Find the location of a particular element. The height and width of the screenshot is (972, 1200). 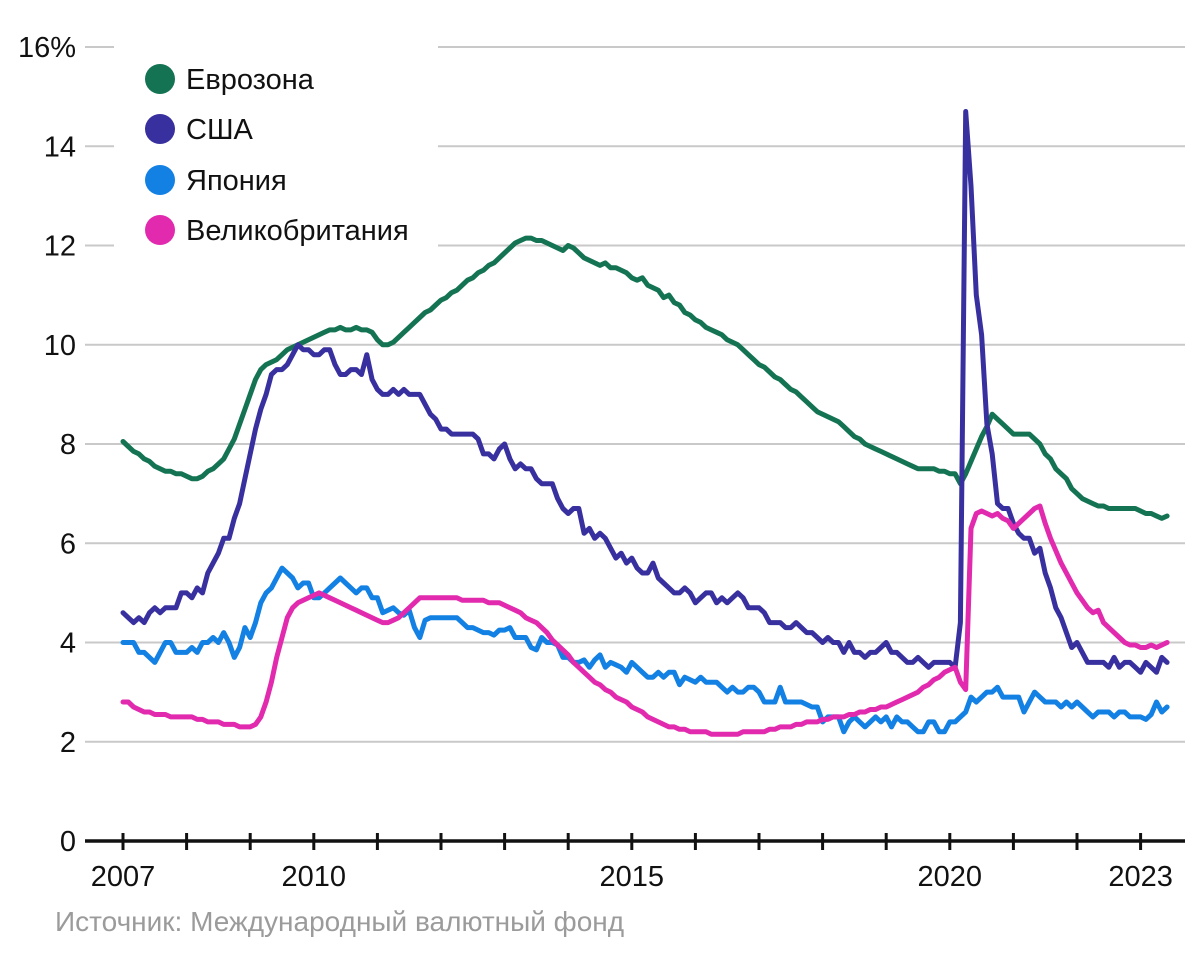

y-axis-label: 12 is located at coordinates (60, 247).